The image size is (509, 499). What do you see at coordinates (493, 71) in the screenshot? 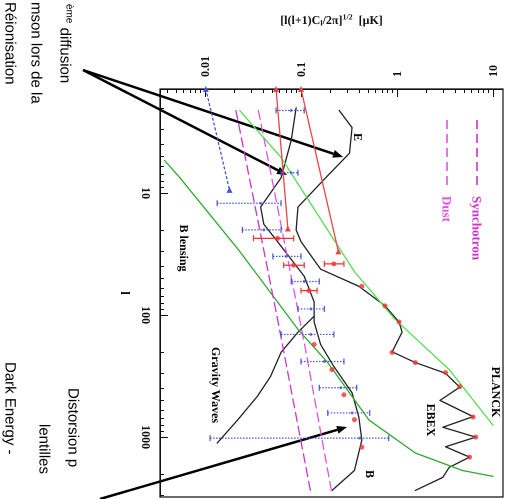
I see `x-tick-label: 10` at bounding box center [493, 71].